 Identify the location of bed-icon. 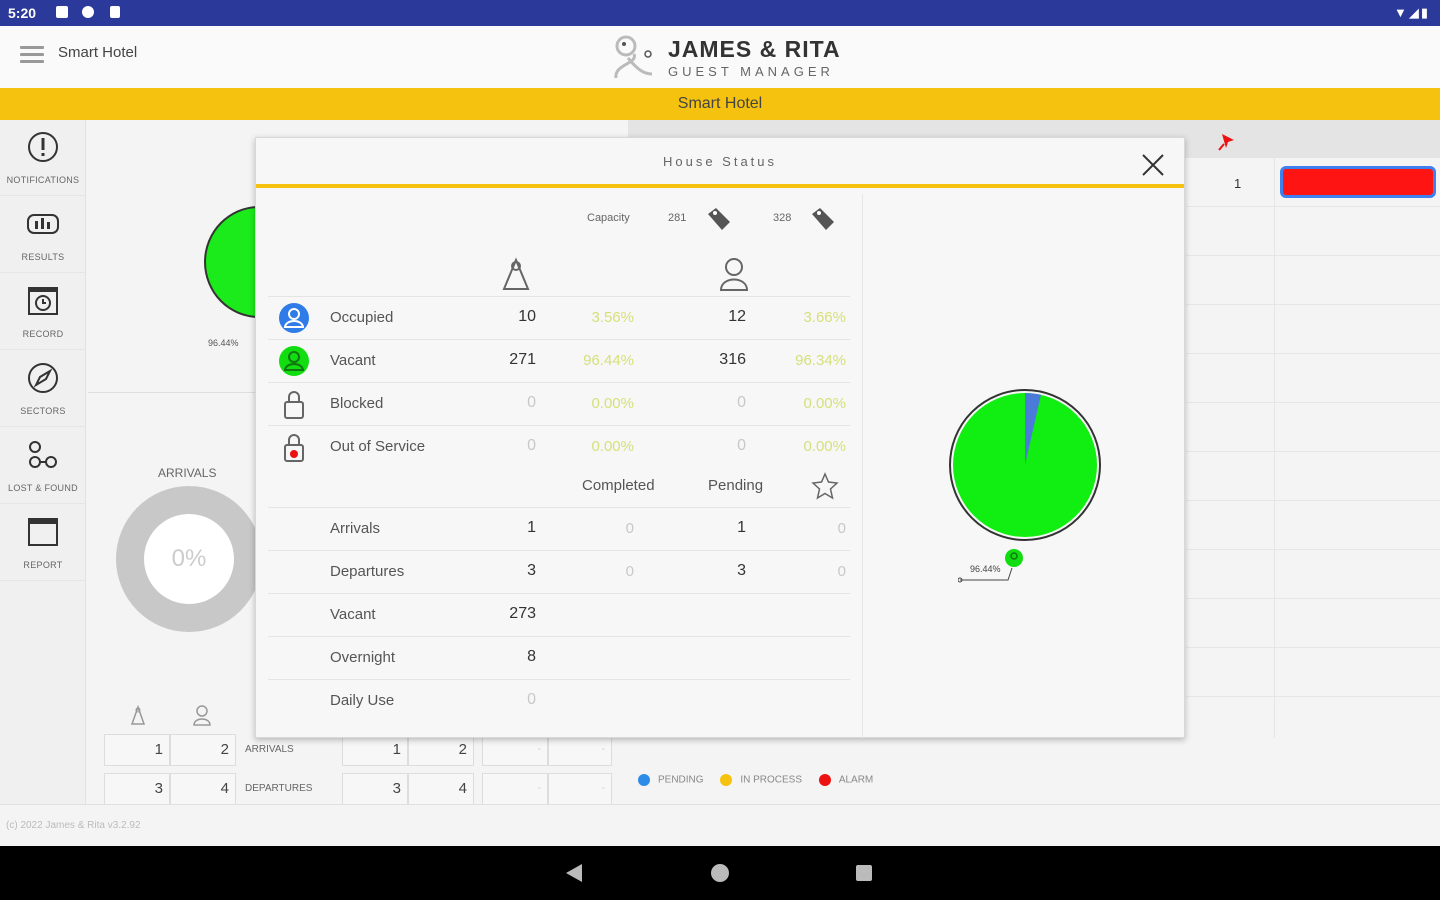
(138, 714).